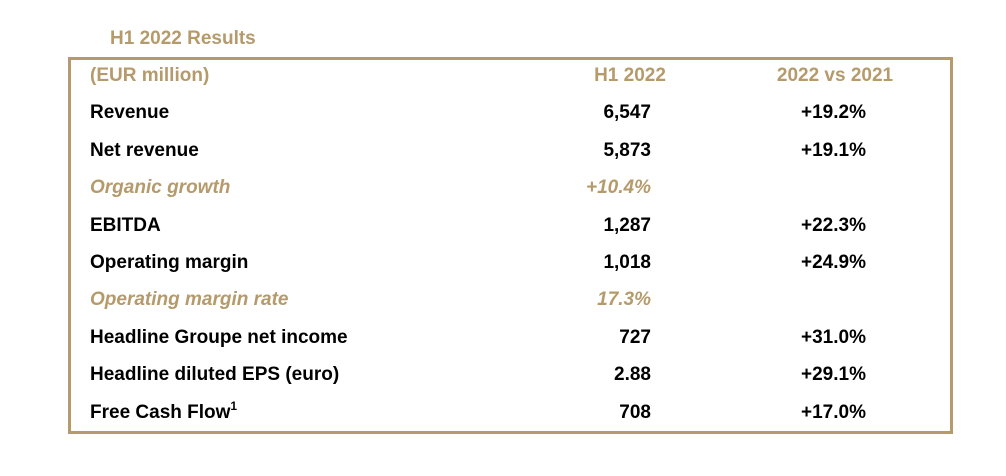 The image size is (1006, 476). Describe the element at coordinates (219, 337) in the screenshot. I see `row-label: Headline Groupe net income` at that location.